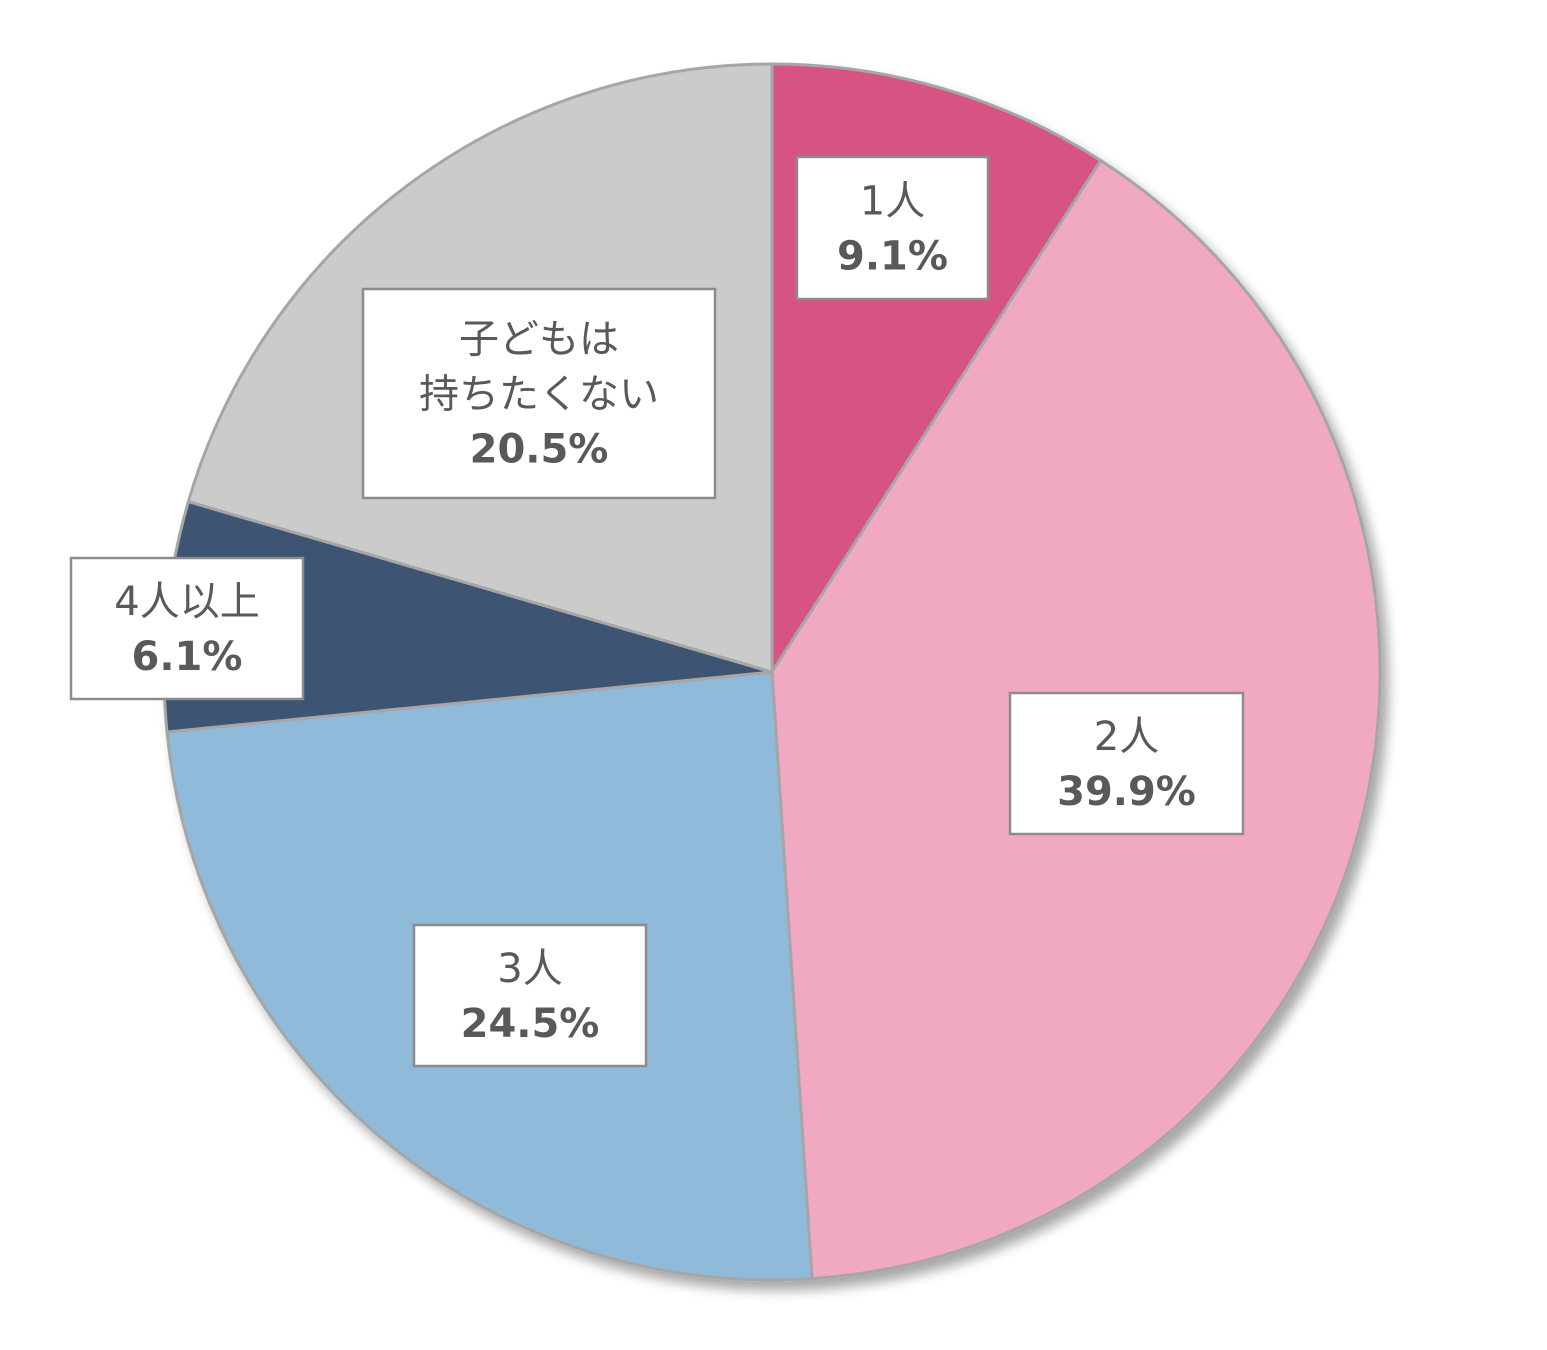  Describe the element at coordinates (187, 657) in the screenshot. I see `slice-percent-label: 6.1%` at that location.